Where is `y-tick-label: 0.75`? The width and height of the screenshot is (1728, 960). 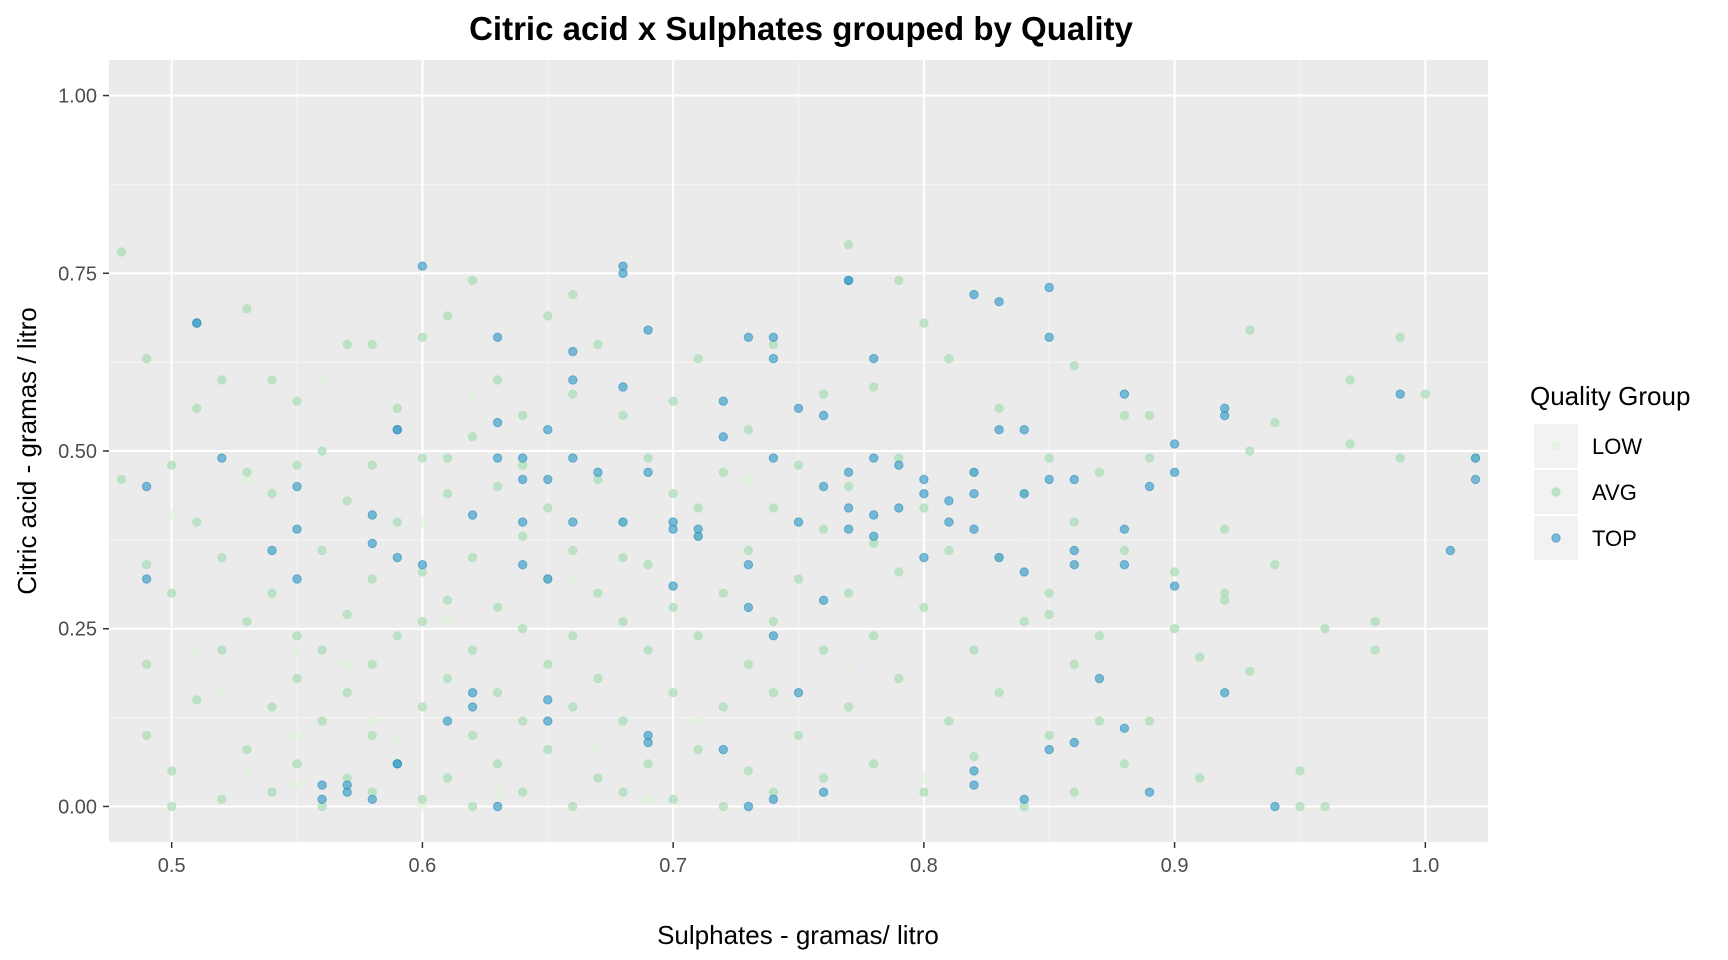
y-tick-label: 0.75 is located at coordinates (77, 274).